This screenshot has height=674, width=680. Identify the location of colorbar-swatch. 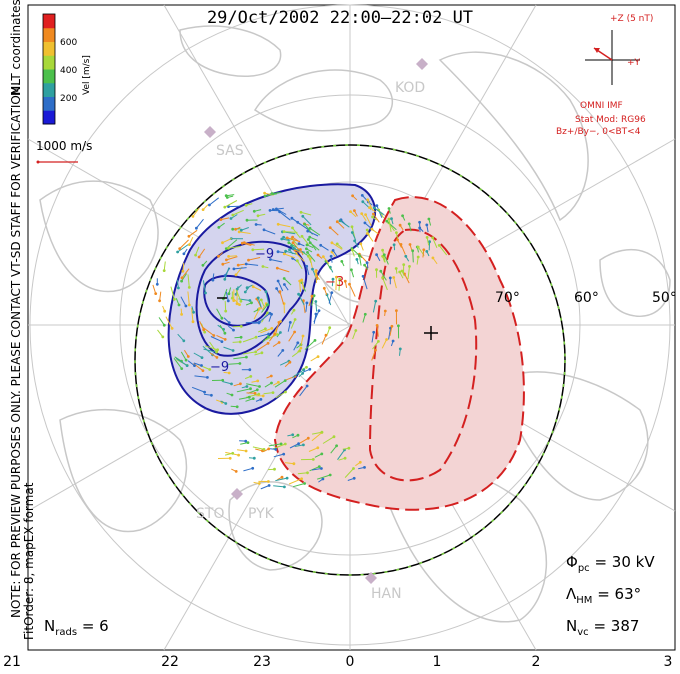
(49, 103).